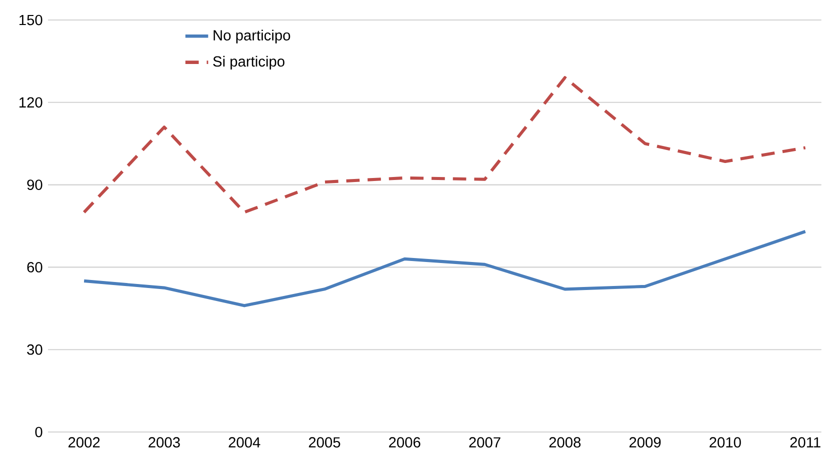  What do you see at coordinates (244, 442) in the screenshot?
I see `x-tick-label: 2004` at bounding box center [244, 442].